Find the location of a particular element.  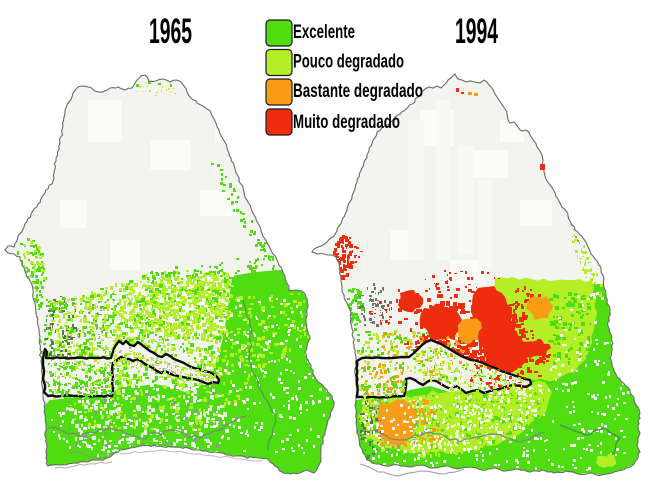

svg-text: Pouco degradado is located at coordinates (348, 62).